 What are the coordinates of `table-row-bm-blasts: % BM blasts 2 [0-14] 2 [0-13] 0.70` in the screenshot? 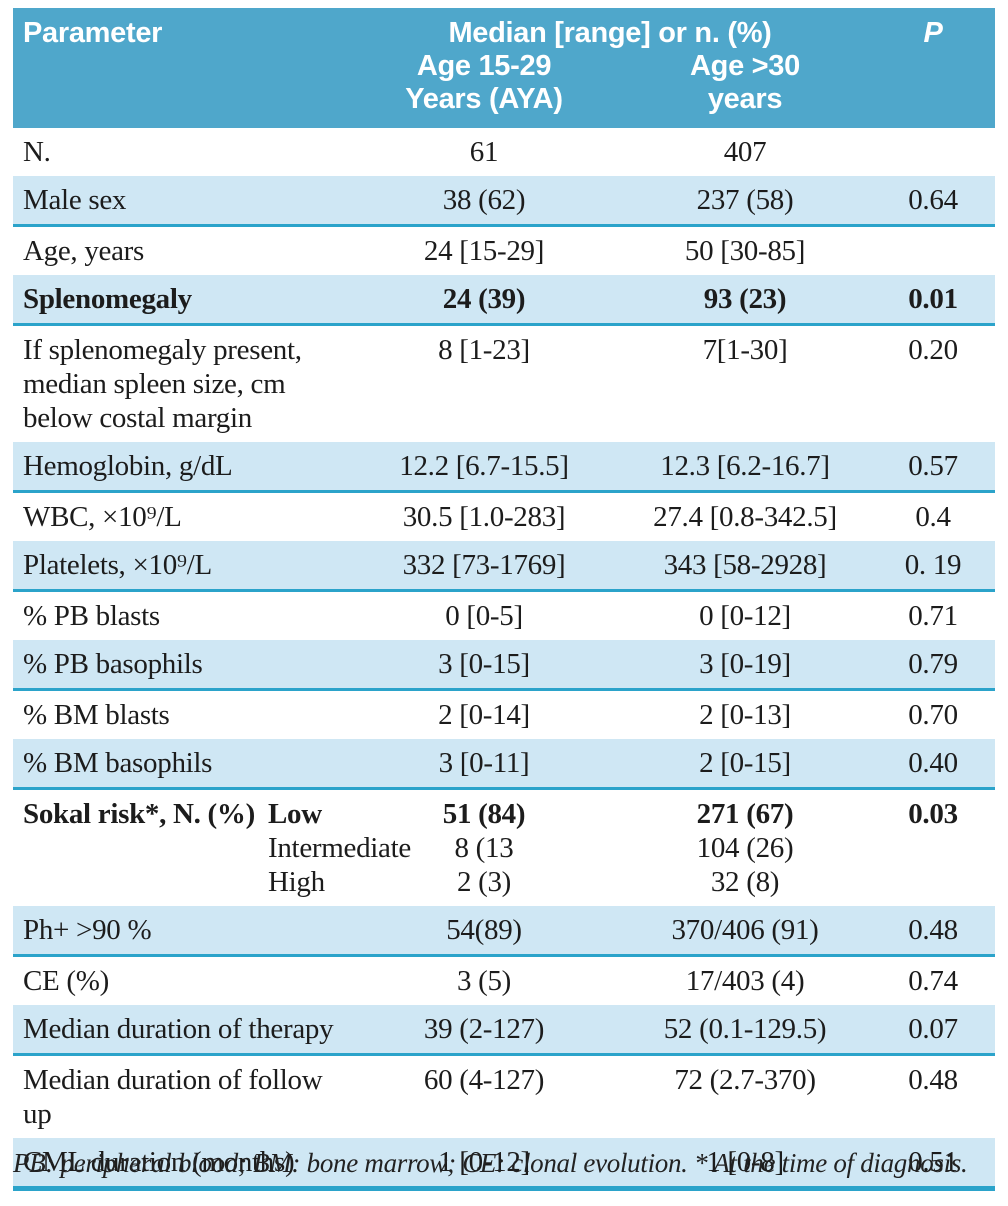 It's located at (504, 715).